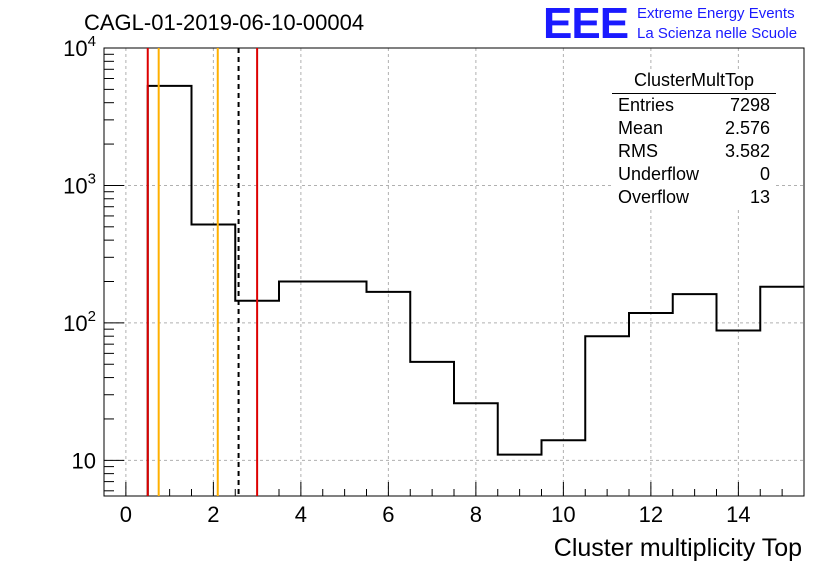 The height and width of the screenshot is (572, 836). I want to click on x-axis-label: Cluster multiplicity Top, so click(677, 548).